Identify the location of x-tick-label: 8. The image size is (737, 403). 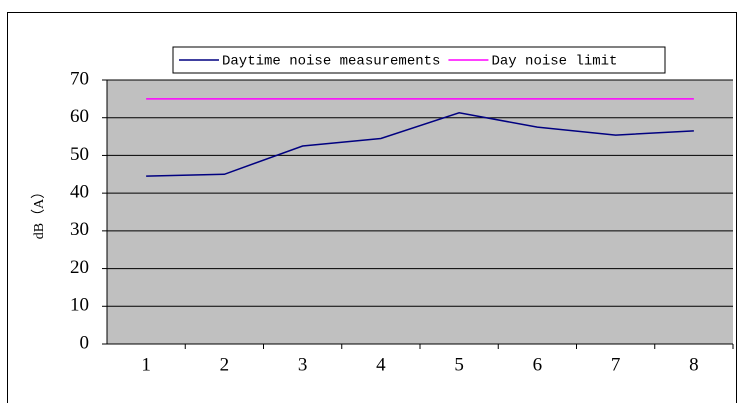
(694, 364).